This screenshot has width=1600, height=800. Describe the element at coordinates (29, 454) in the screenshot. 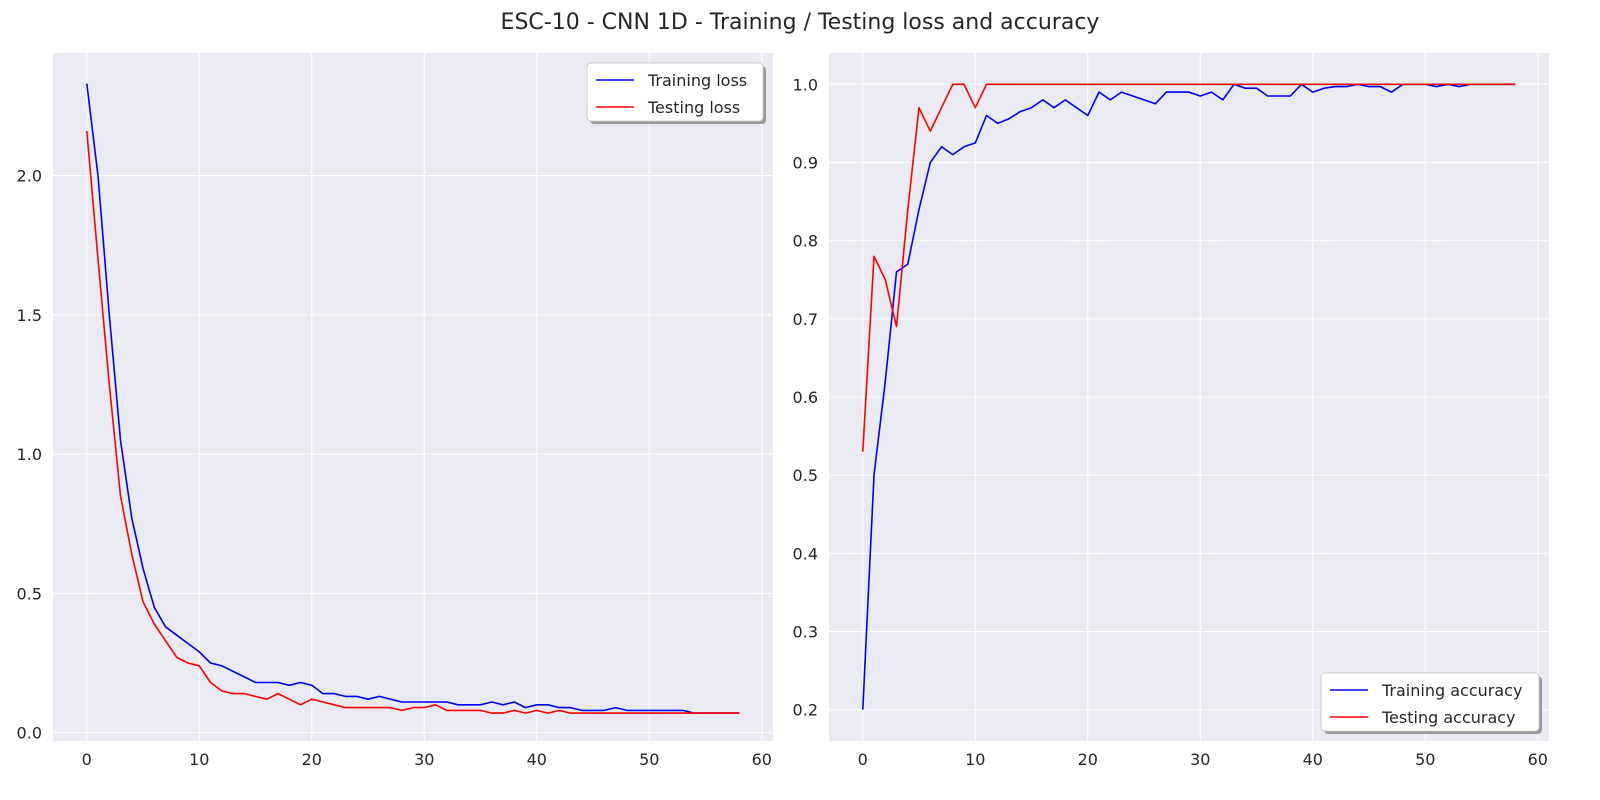

I see `loss-y-tick-label: 1.0` at that location.